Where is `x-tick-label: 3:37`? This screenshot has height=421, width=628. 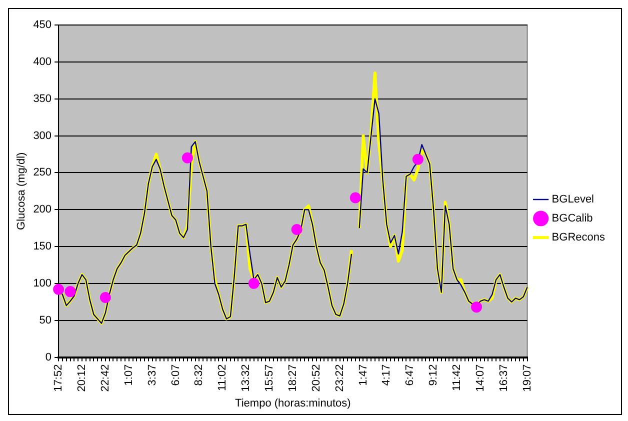 x-tick-label: 3:37 is located at coordinates (152, 375).